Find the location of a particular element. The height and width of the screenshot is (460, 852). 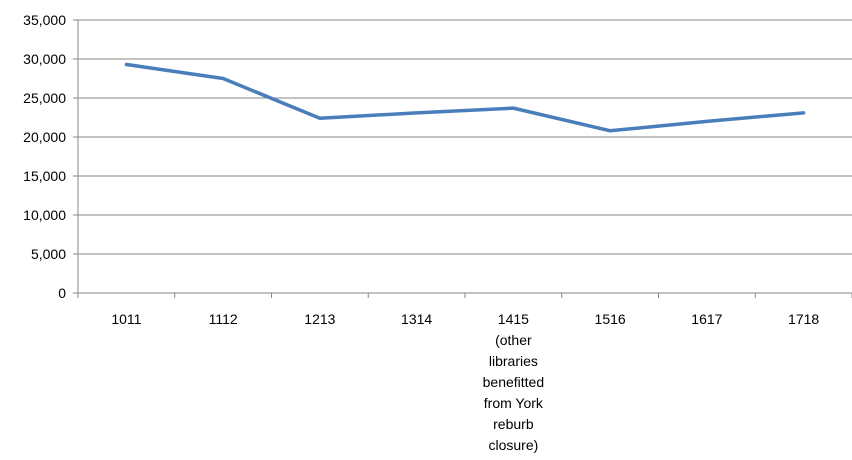

x-tick-label: 1112 is located at coordinates (223, 319).